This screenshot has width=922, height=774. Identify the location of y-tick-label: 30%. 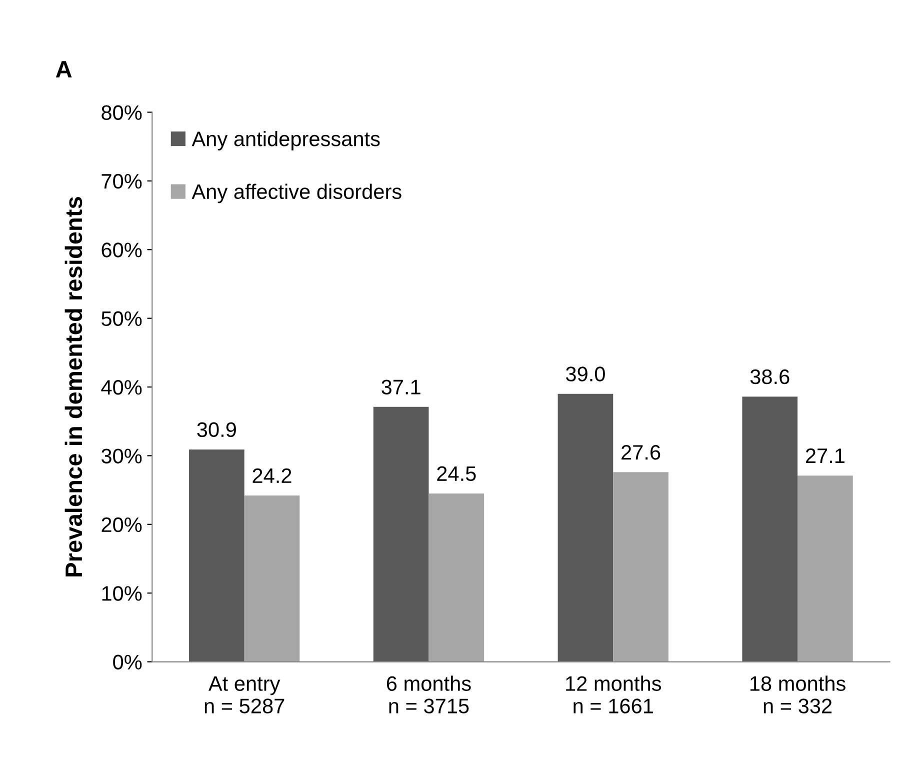
(122, 456).